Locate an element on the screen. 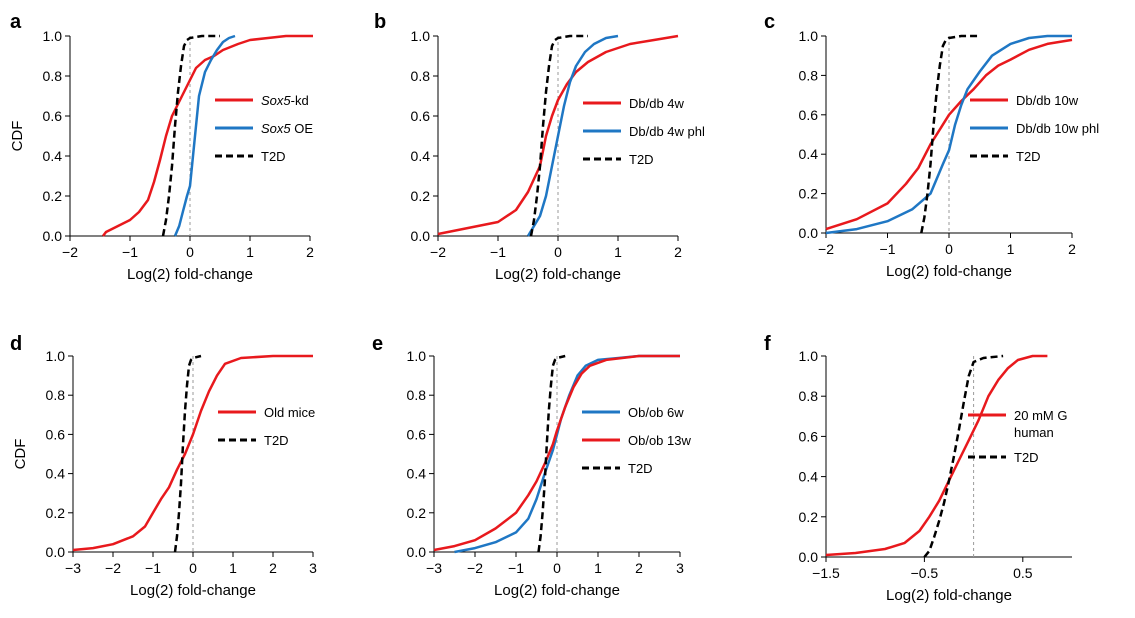  x-tick-label: −1.5 is located at coordinates (826, 573).